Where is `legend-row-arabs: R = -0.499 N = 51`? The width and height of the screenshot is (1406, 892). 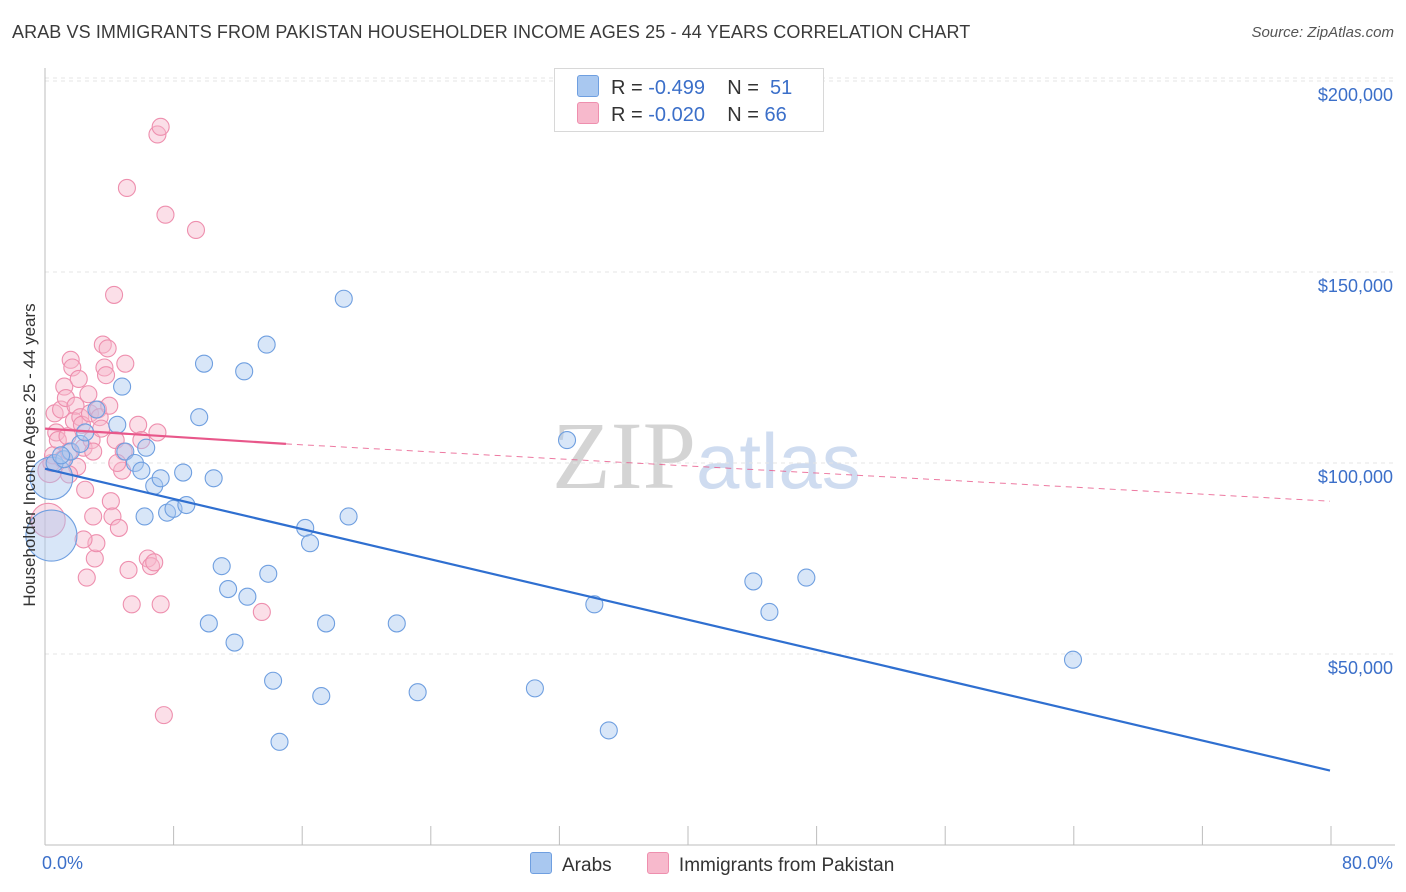 legend-row-arabs: R = -0.499 N = 51 is located at coordinates (684, 88).